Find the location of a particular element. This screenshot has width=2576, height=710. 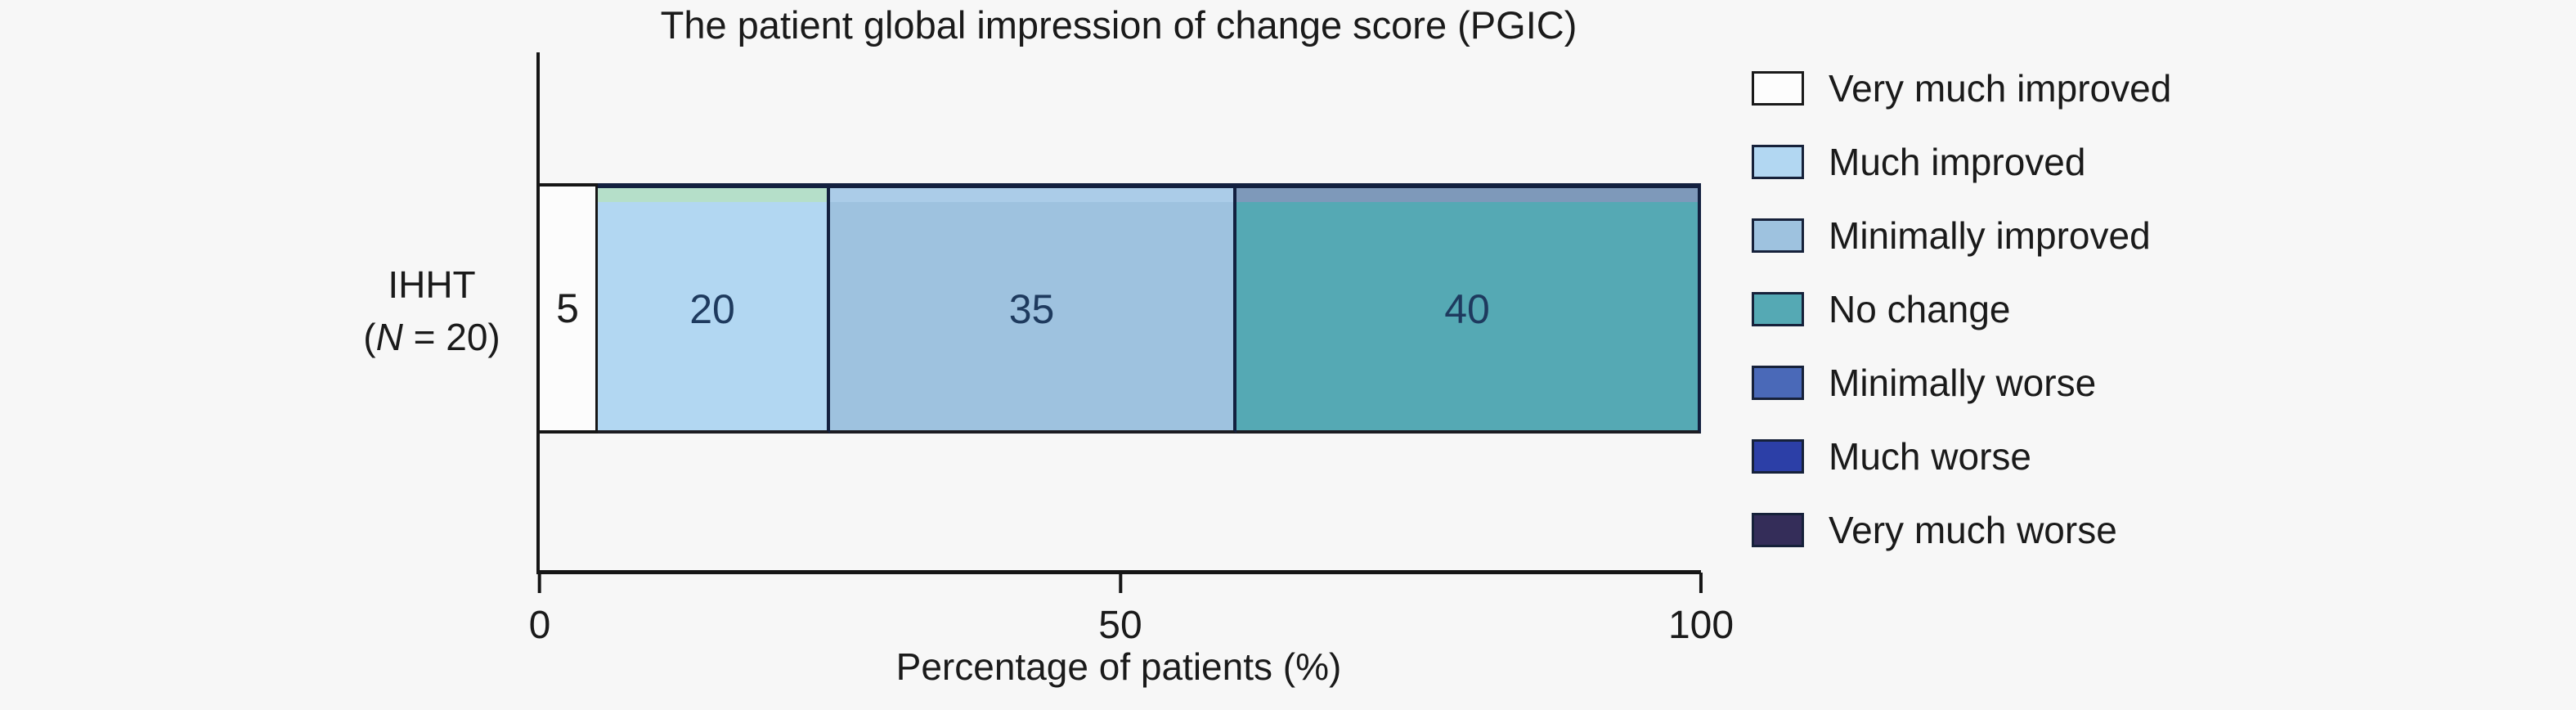

legend-item-much-improved: Much improved is located at coordinates (1962, 162).